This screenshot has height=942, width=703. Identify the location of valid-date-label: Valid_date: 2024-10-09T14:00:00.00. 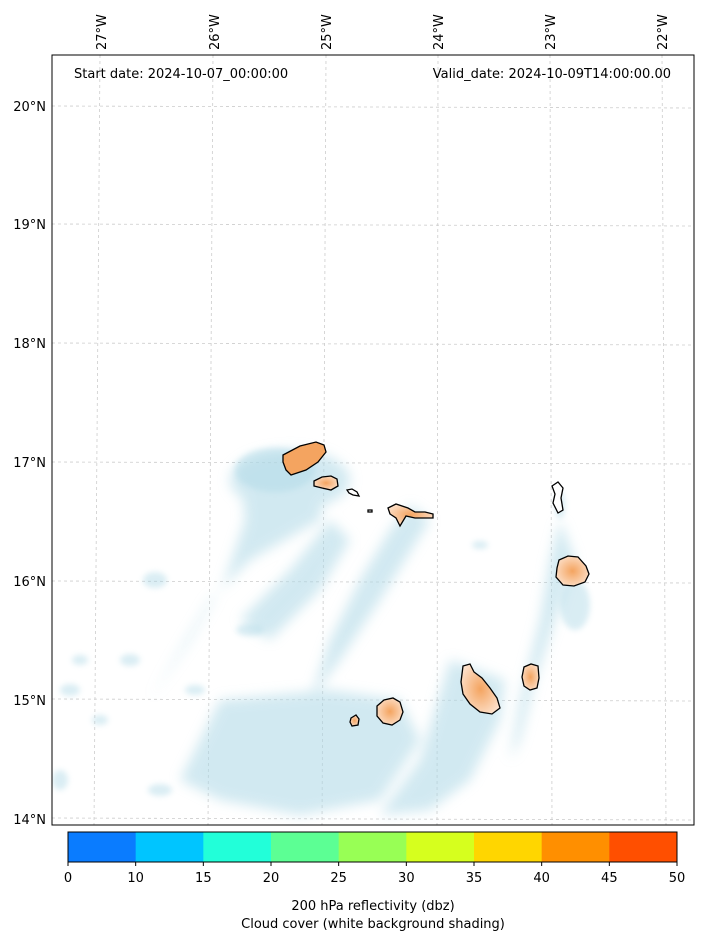
(552, 74).